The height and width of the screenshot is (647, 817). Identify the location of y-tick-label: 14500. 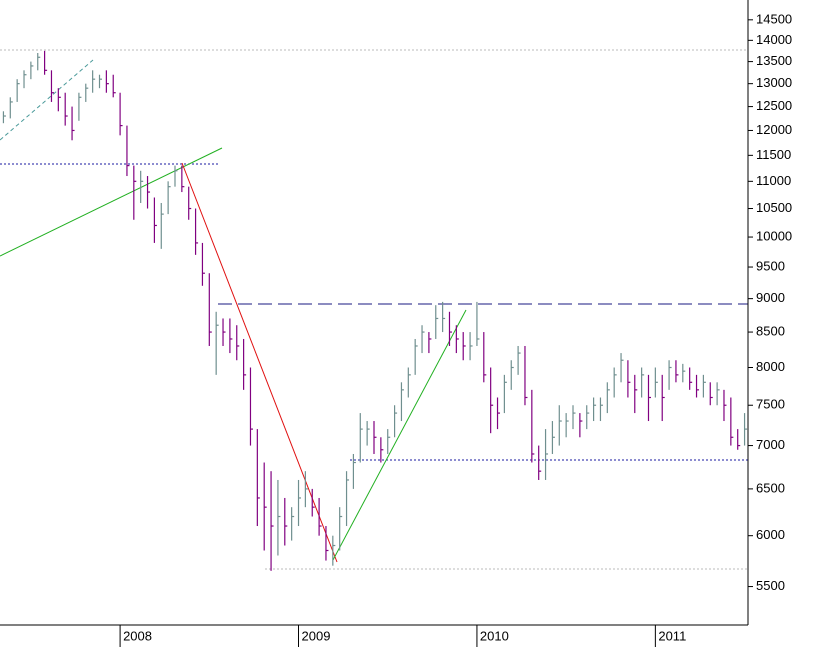
(774, 18).